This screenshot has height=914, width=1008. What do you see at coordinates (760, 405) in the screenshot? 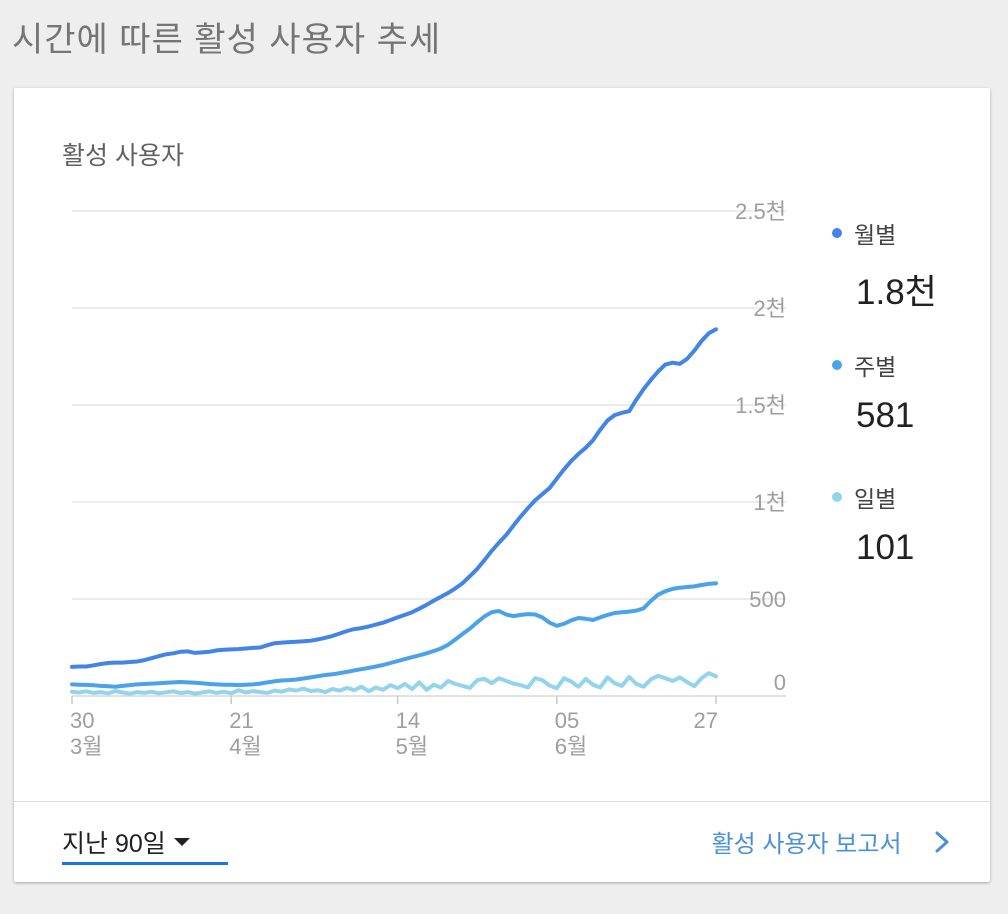
I see `y-tick-label-3: 1.5천` at bounding box center [760, 405].